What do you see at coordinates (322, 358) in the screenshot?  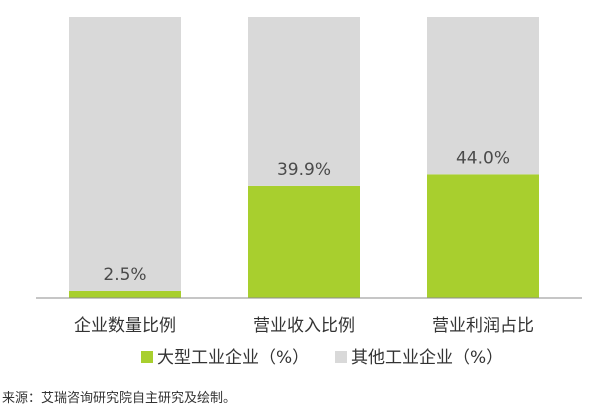 I see `legend: 大型工业企业（%） 其他工业企业（%）` at bounding box center [322, 358].